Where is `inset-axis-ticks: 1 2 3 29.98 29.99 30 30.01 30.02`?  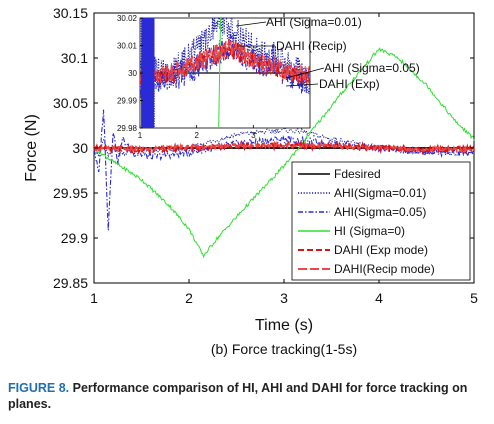 inset-axis-ticks: 1 2 3 29.98 29.99 30 30.01 30.02 is located at coordinates (186, 77).